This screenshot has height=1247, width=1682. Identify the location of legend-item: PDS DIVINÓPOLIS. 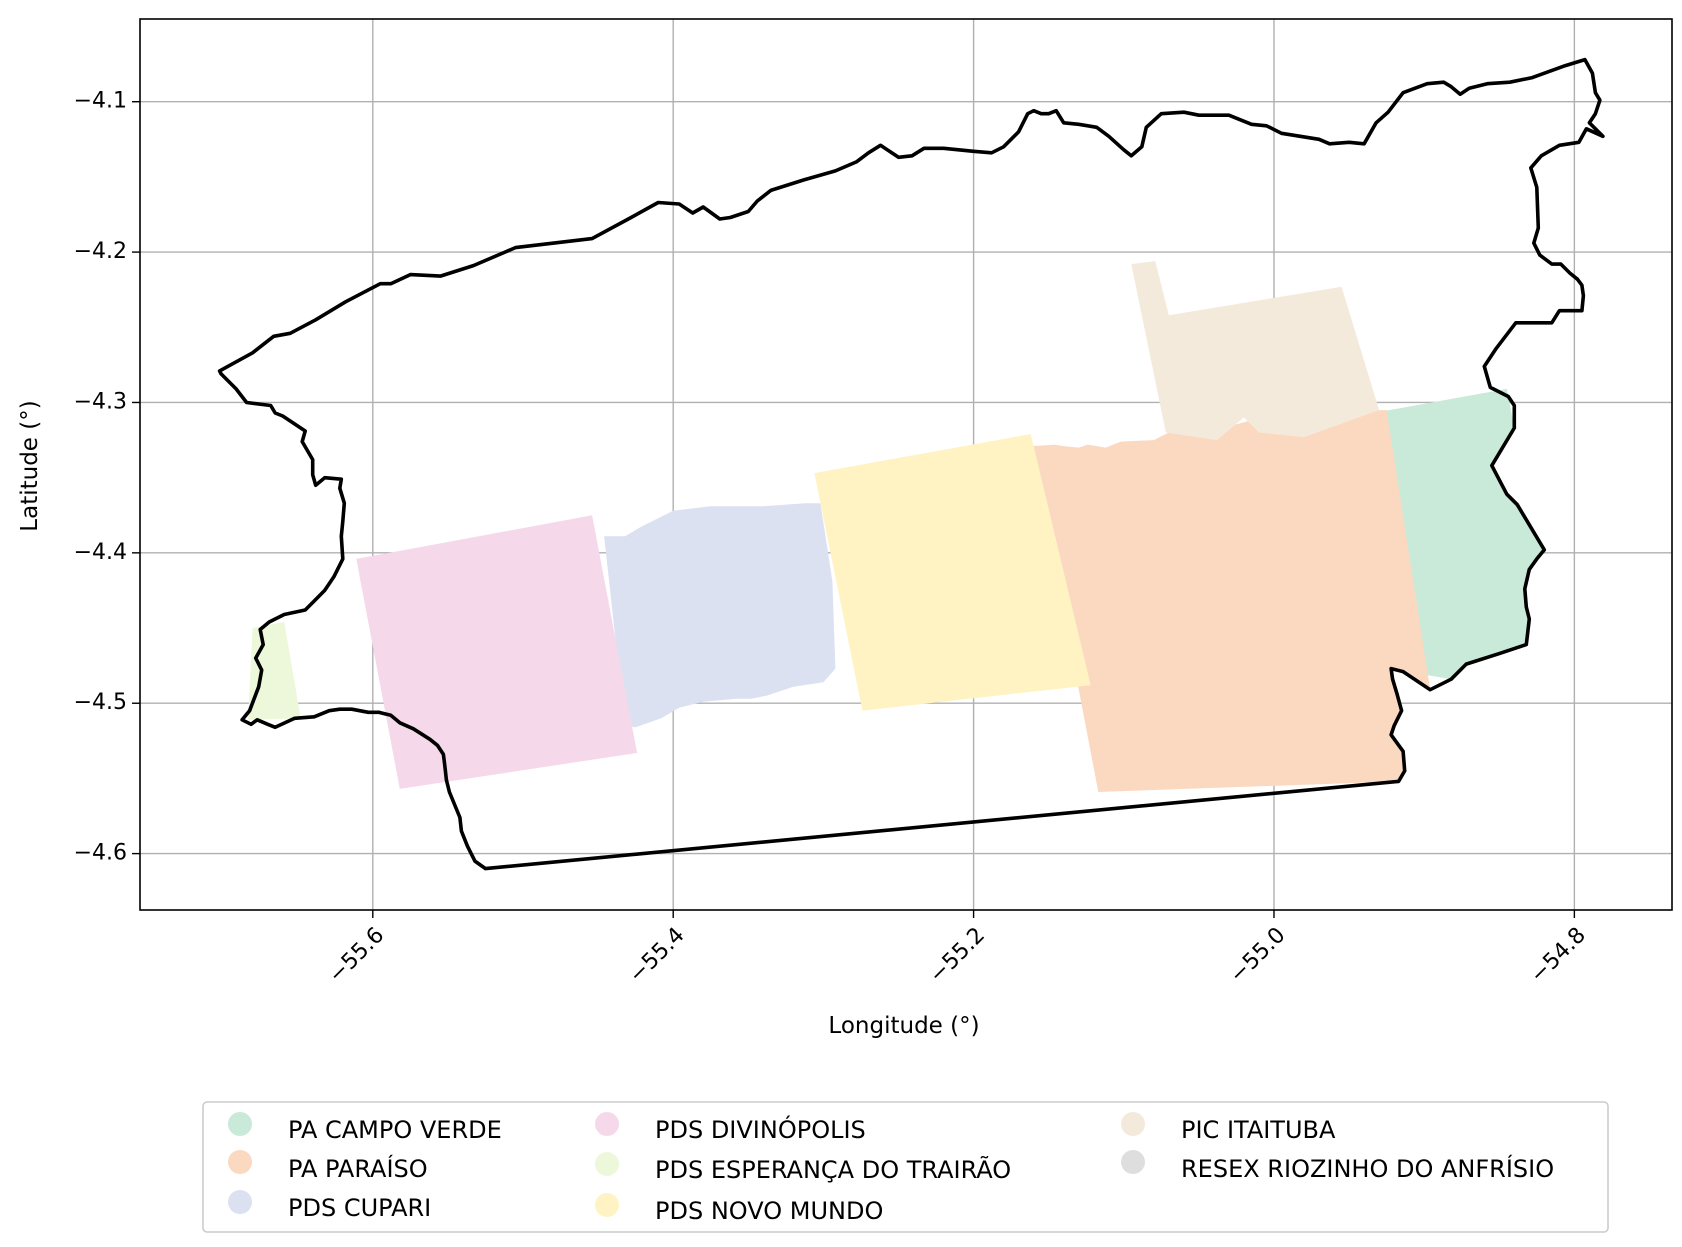
(730, 1128).